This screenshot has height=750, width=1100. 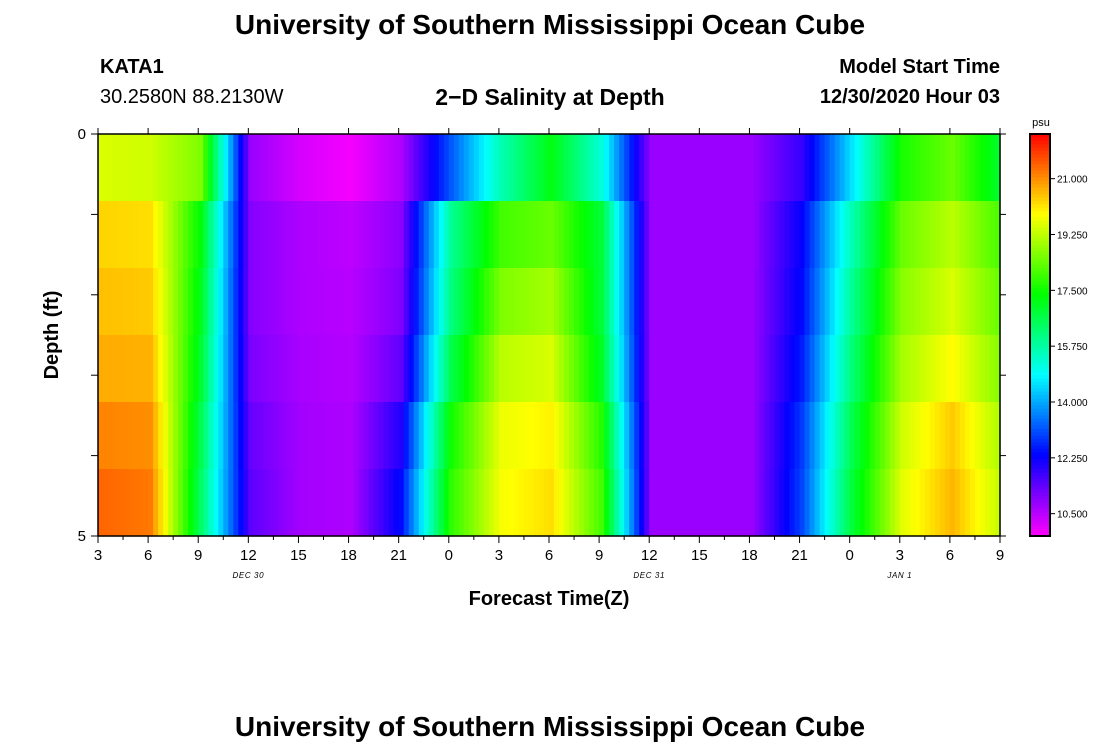 I want to click on date-label: JAN 1, so click(x=899, y=575).